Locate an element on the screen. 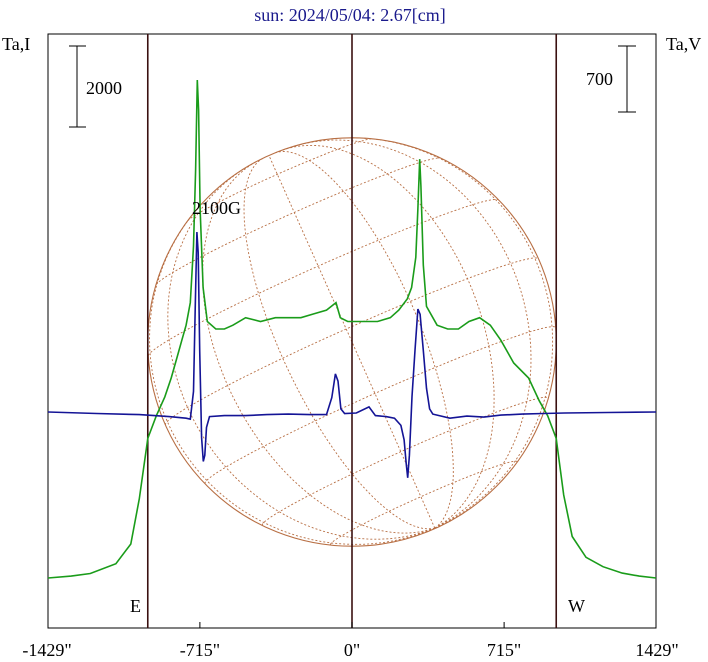 The height and width of the screenshot is (662, 708). left-axis-label: Ta,I is located at coordinates (16, 44).